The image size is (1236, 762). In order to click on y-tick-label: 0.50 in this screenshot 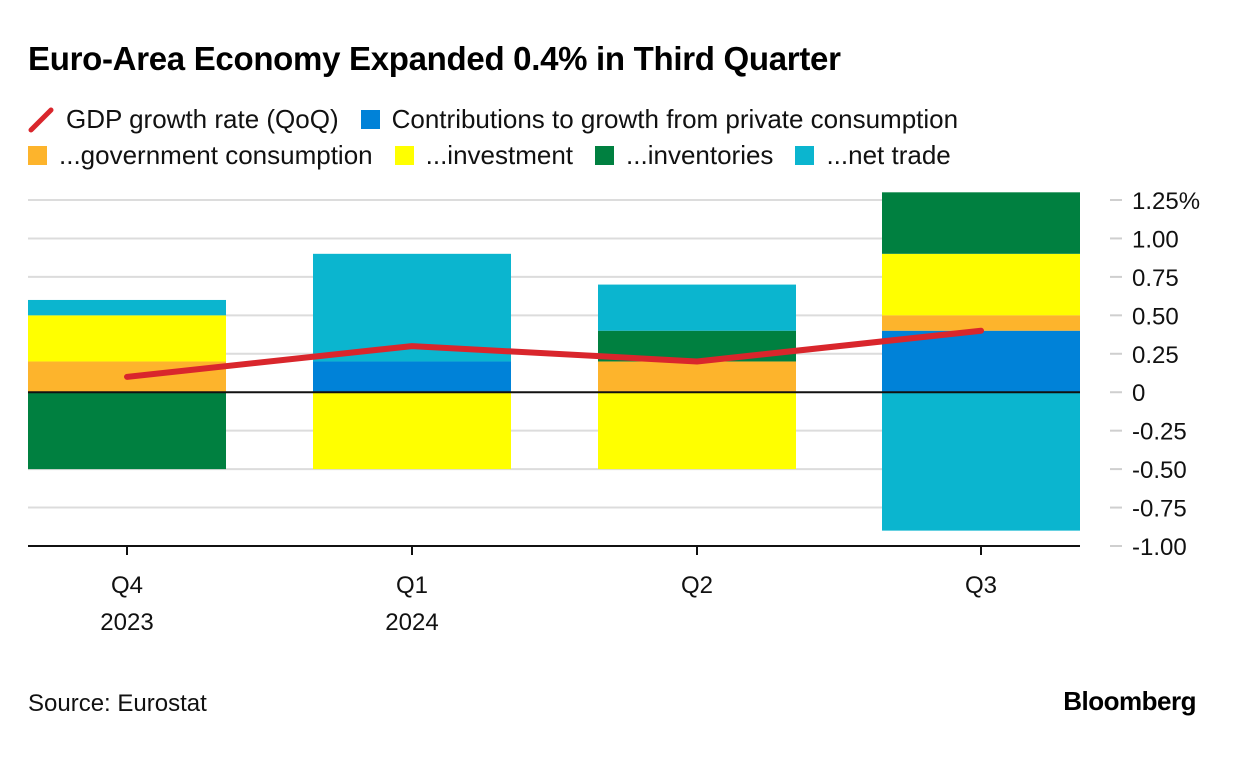, I will do `click(1155, 316)`.